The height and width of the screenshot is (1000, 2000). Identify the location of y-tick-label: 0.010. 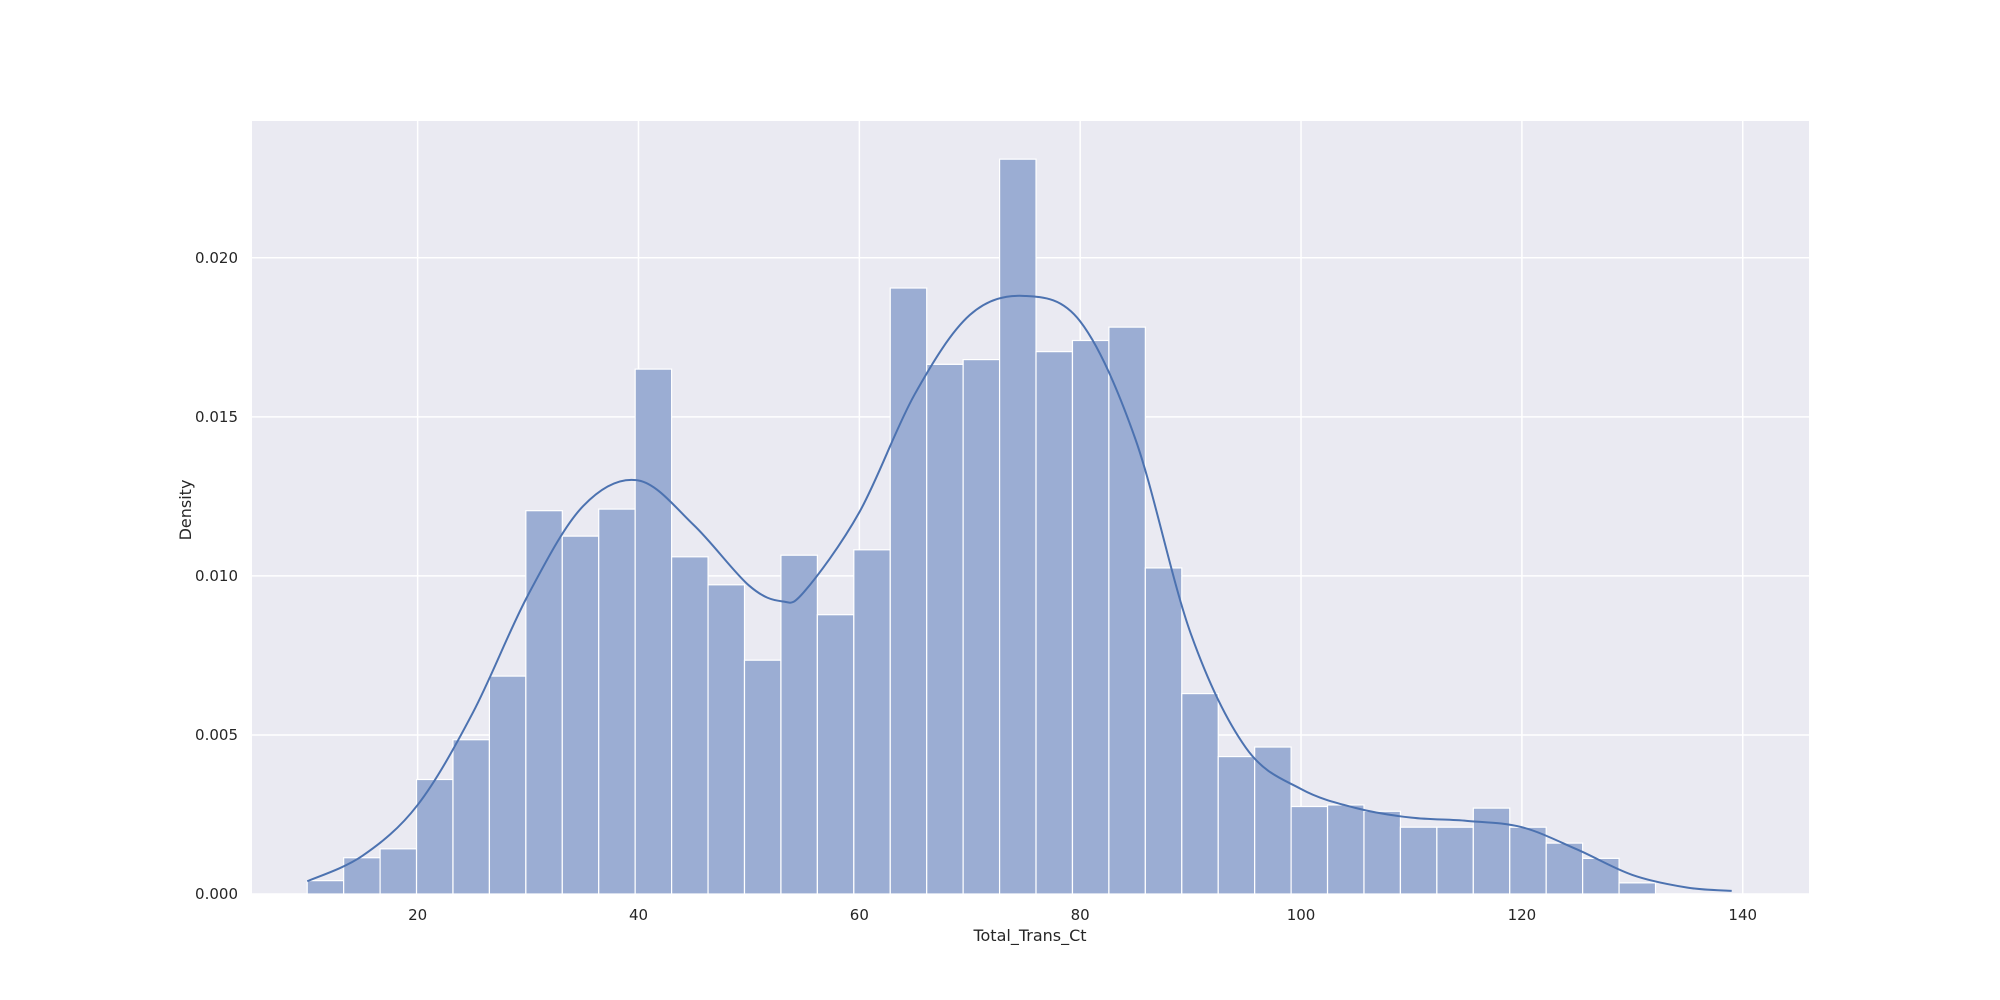
(216, 576).